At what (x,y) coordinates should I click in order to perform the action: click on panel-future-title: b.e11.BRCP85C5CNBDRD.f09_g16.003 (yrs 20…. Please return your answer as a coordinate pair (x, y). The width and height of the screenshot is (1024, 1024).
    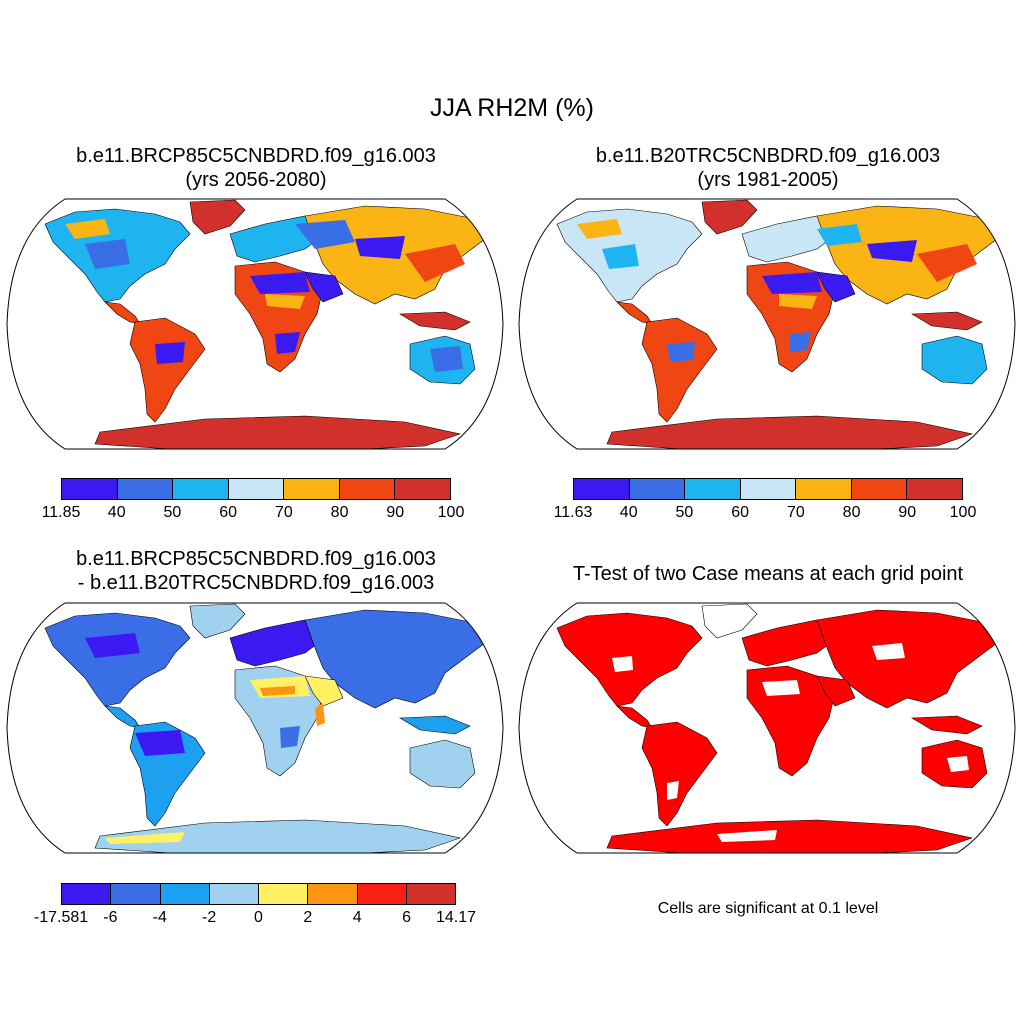
    Looking at the image, I should click on (256, 168).